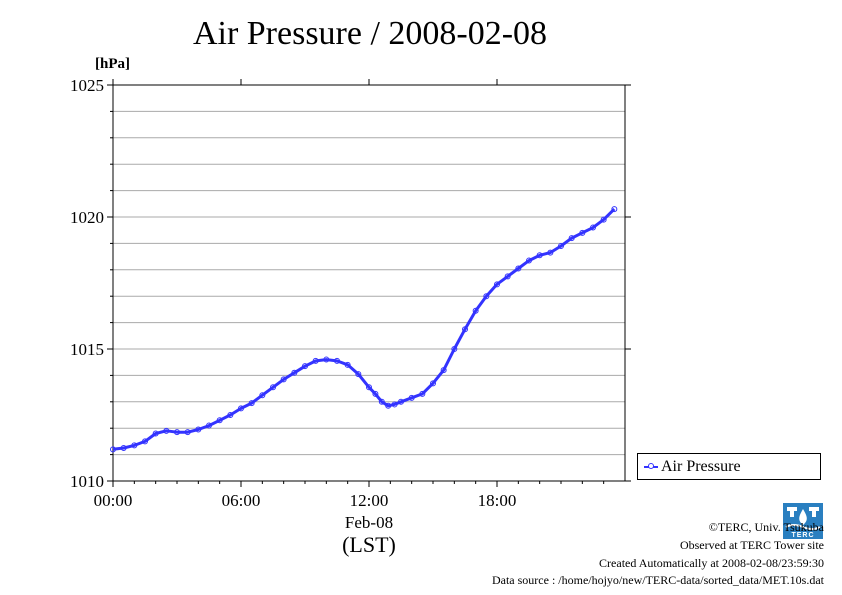  I want to click on terc-logo: TERC, so click(803, 521).